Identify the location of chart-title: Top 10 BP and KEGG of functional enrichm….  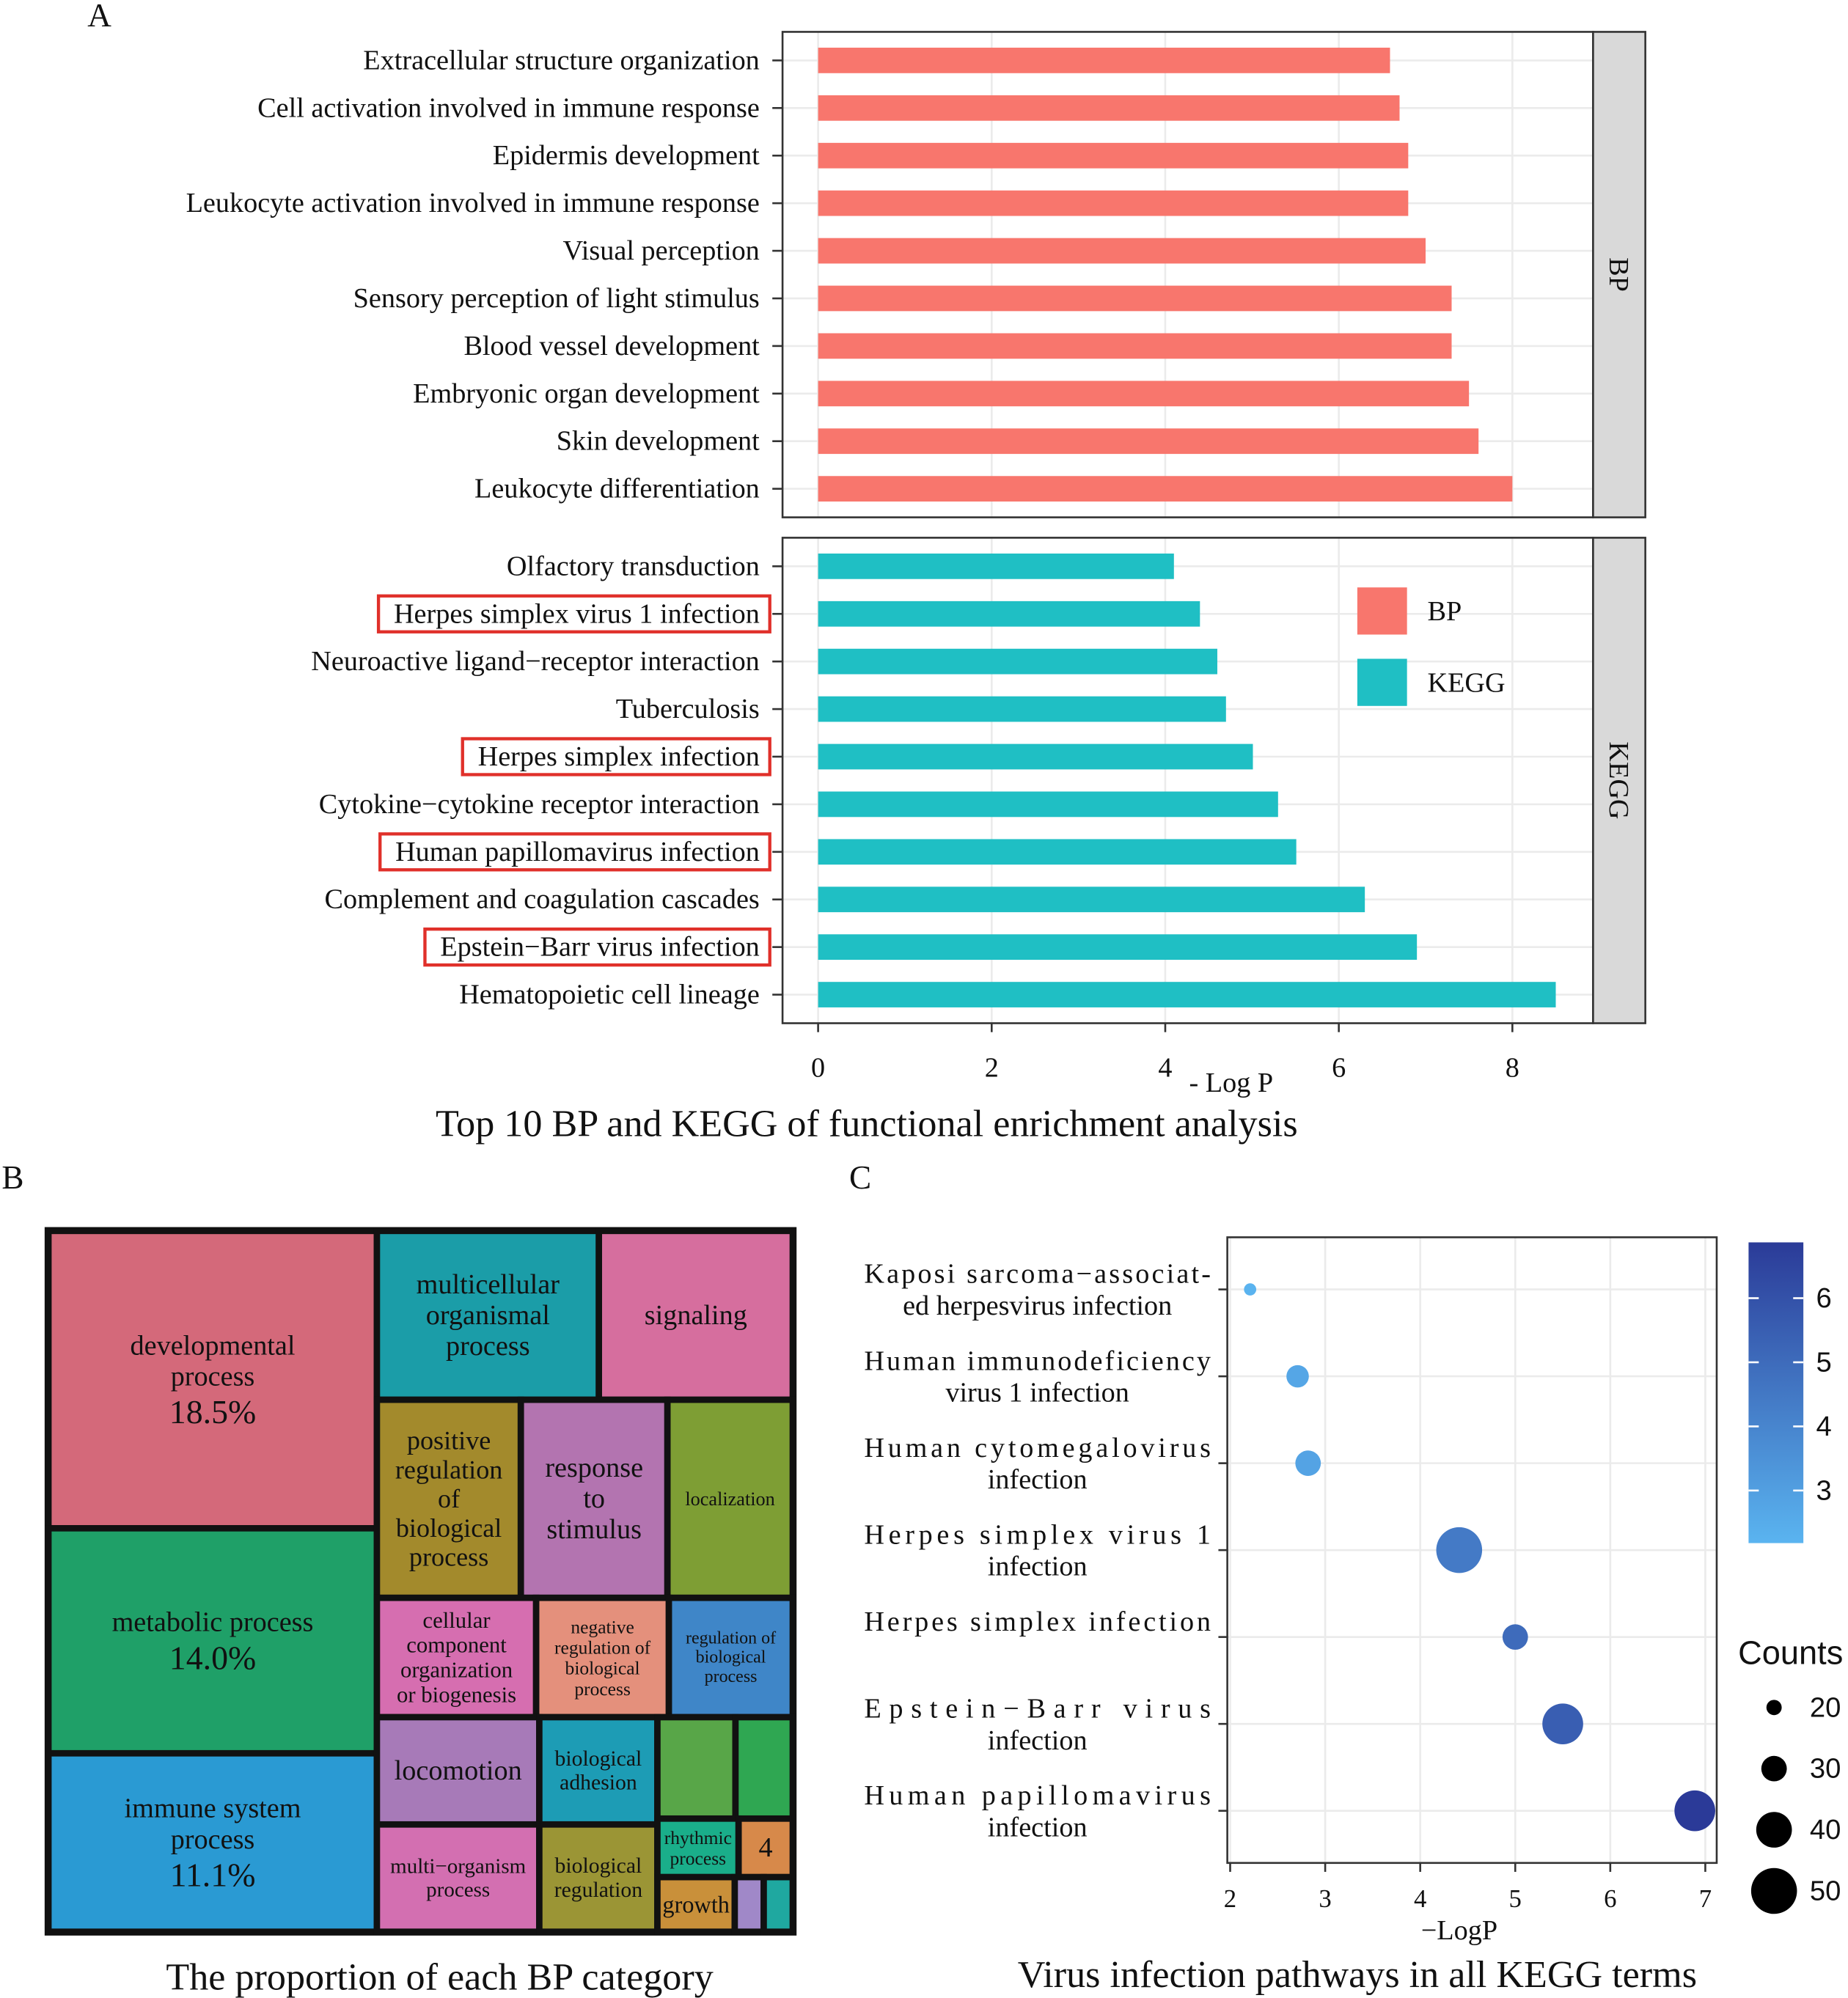
(867, 1124).